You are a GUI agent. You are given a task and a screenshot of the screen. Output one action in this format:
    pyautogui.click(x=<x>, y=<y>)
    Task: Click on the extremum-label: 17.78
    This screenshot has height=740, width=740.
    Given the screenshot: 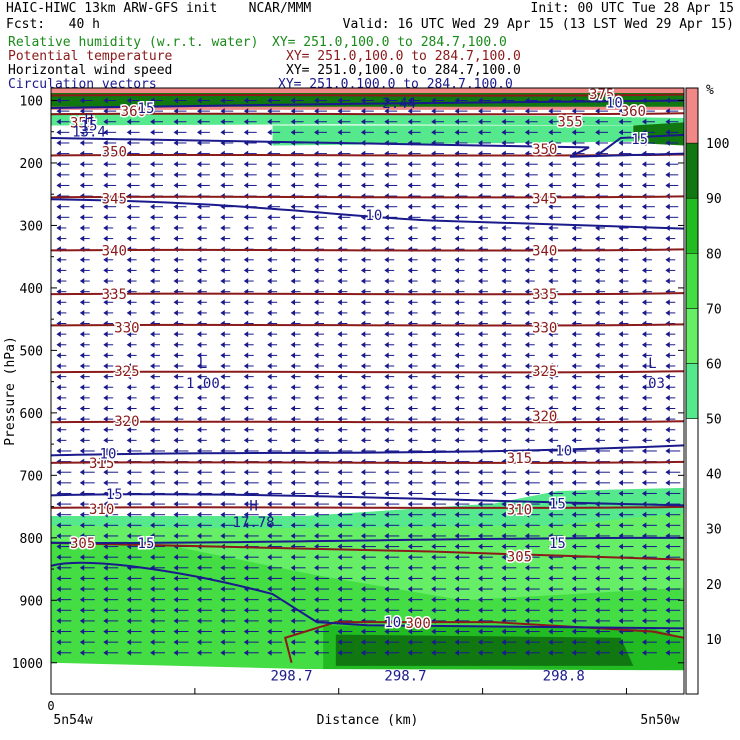 What is the action you would take?
    pyautogui.click(x=253, y=523)
    